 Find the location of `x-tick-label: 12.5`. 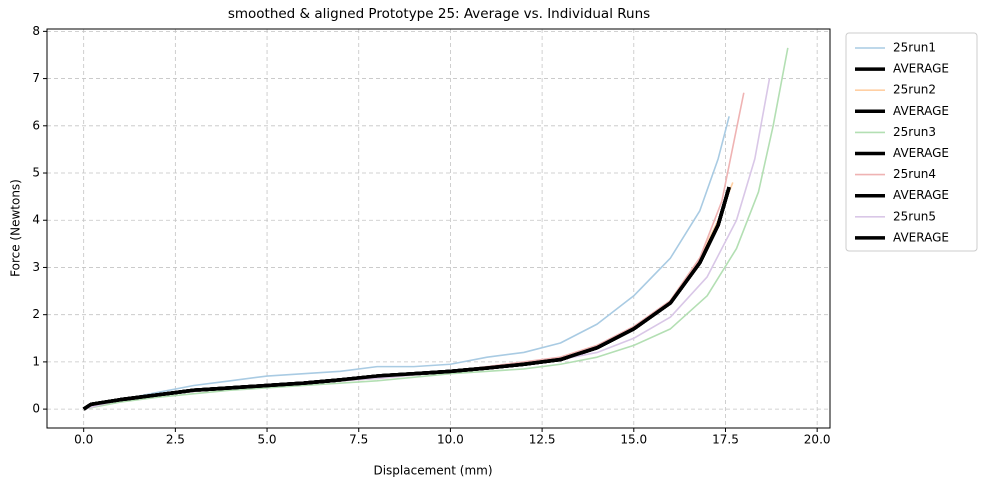

x-tick-label: 12.5 is located at coordinates (542, 440).